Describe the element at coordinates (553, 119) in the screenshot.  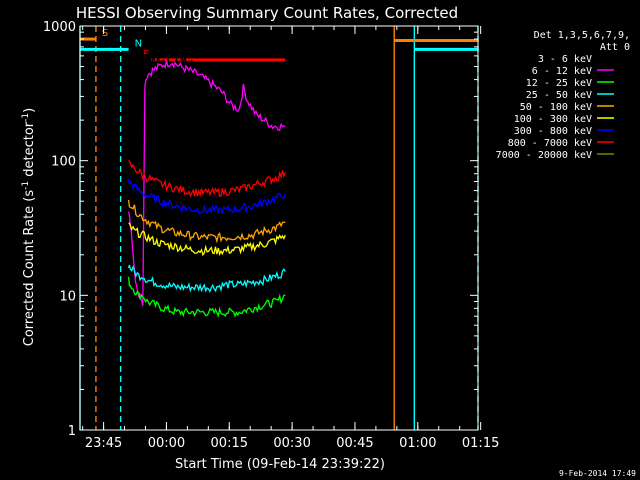
I see `legend-label-5: 100 - 300 keV` at that location.